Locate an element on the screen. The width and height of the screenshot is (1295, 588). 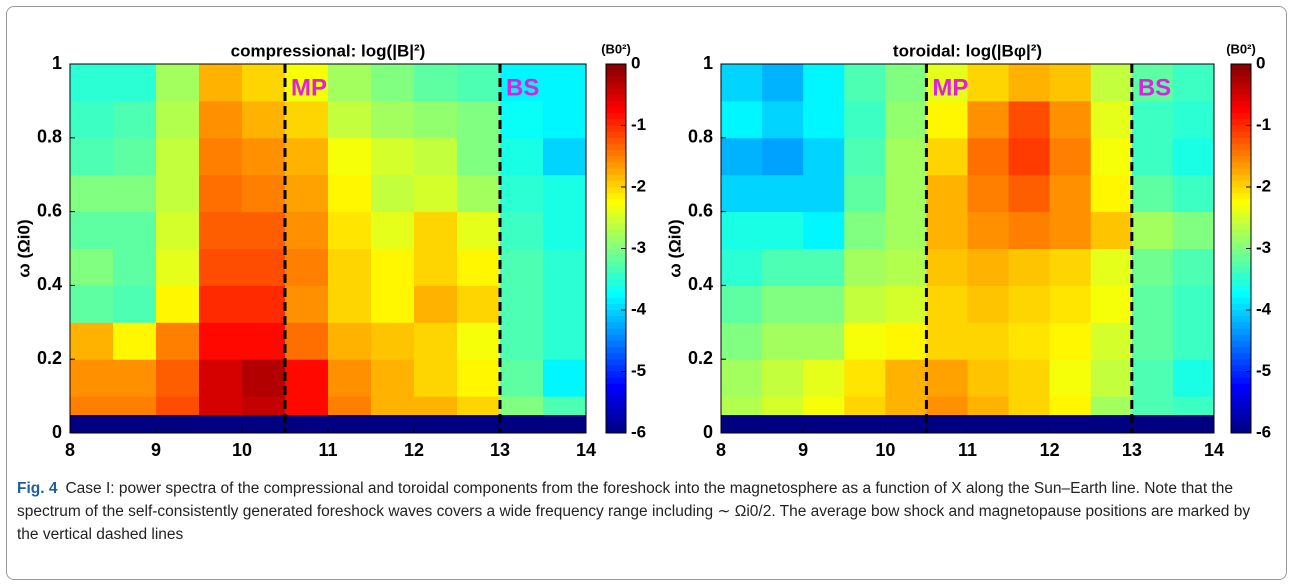
colorbar-label: (B0²) is located at coordinates (1241, 48).